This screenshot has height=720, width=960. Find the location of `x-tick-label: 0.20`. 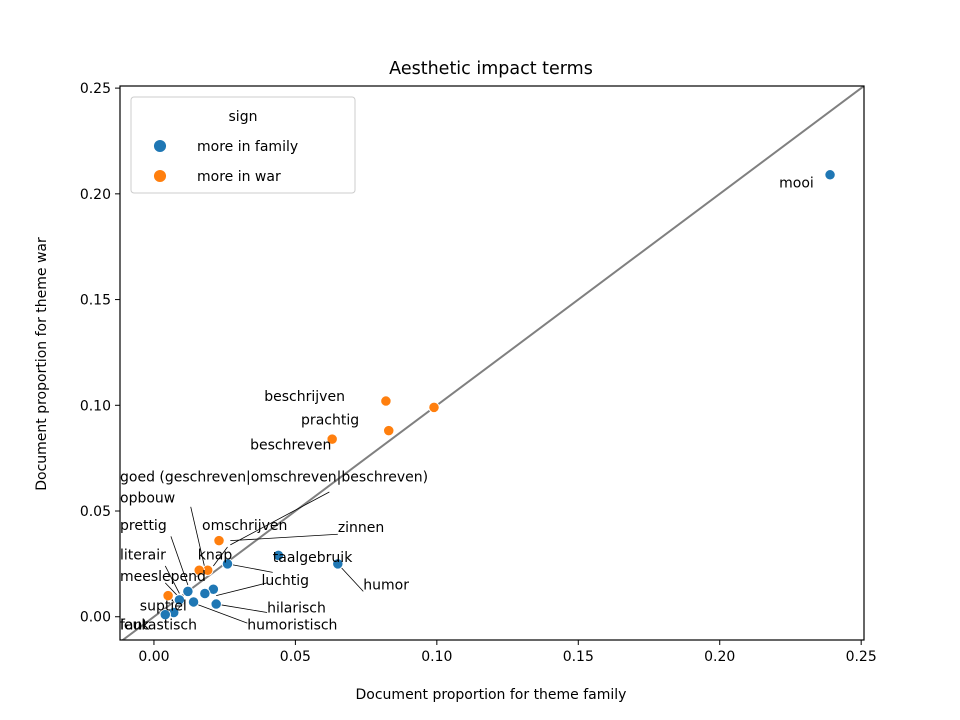

x-tick-label: 0.20 is located at coordinates (719, 657).